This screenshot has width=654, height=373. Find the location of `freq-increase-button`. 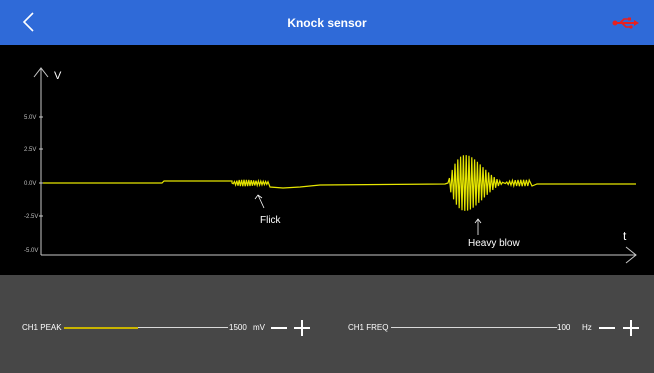

freq-increase-button is located at coordinates (631, 328).